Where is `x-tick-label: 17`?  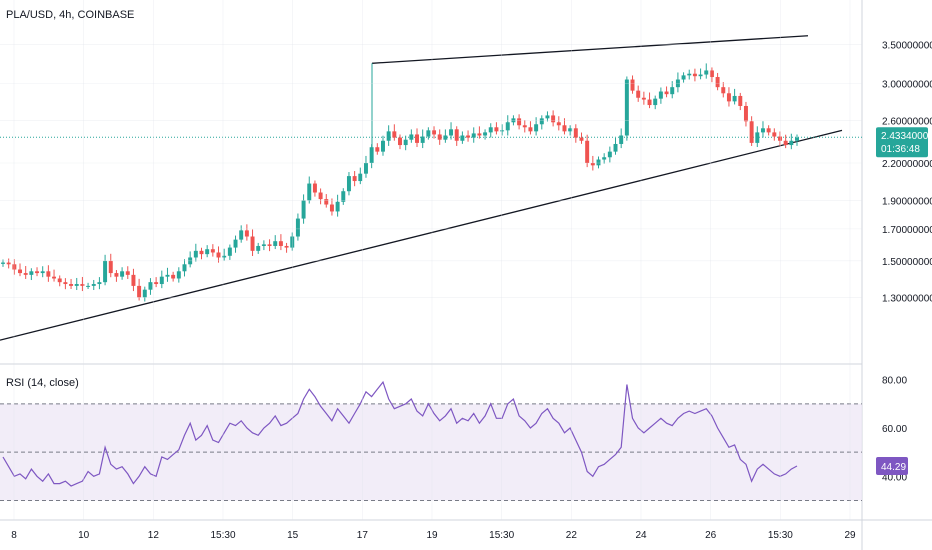 x-tick-label: 17 is located at coordinates (363, 535).